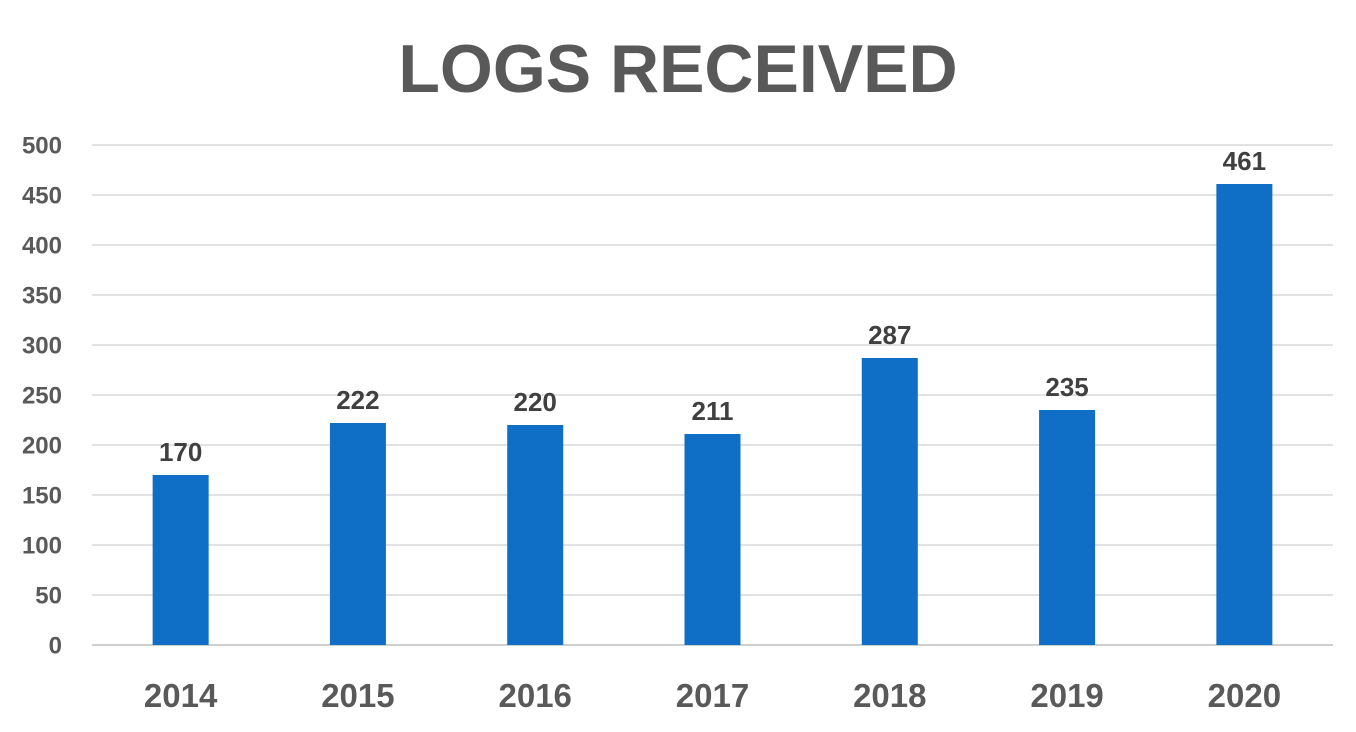  Describe the element at coordinates (535, 695) in the screenshot. I see `x-tick-label-2016: 2016` at that location.